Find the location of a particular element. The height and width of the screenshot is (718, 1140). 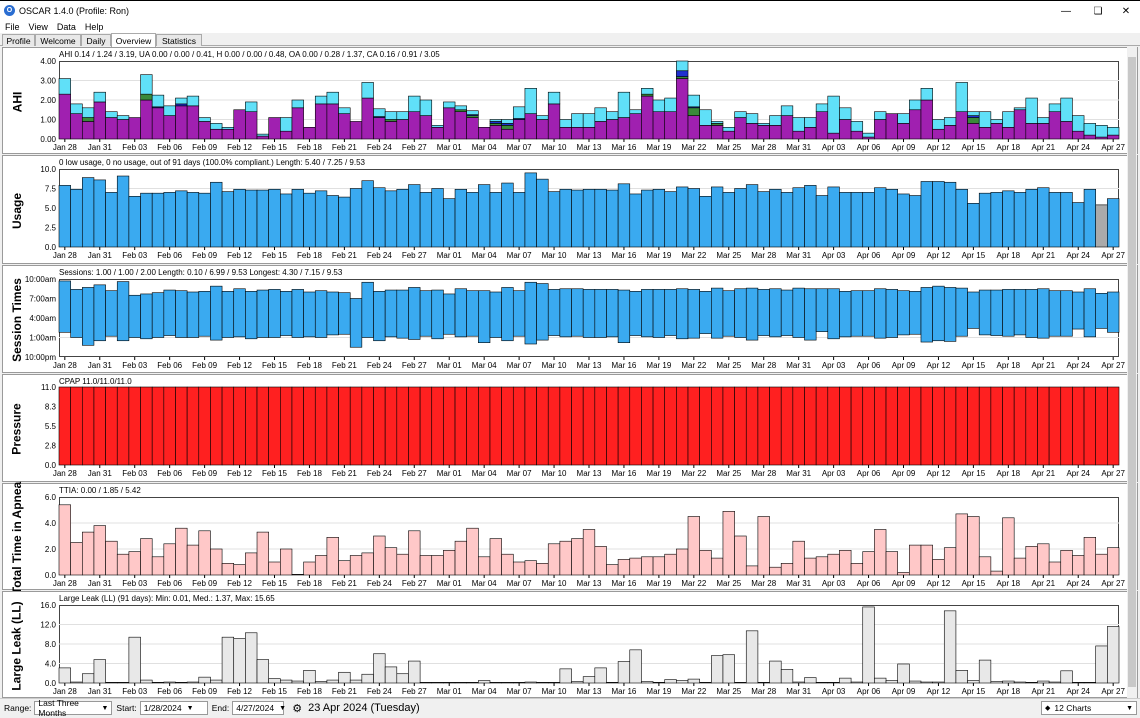

menu-view: View is located at coordinates (38, 27).